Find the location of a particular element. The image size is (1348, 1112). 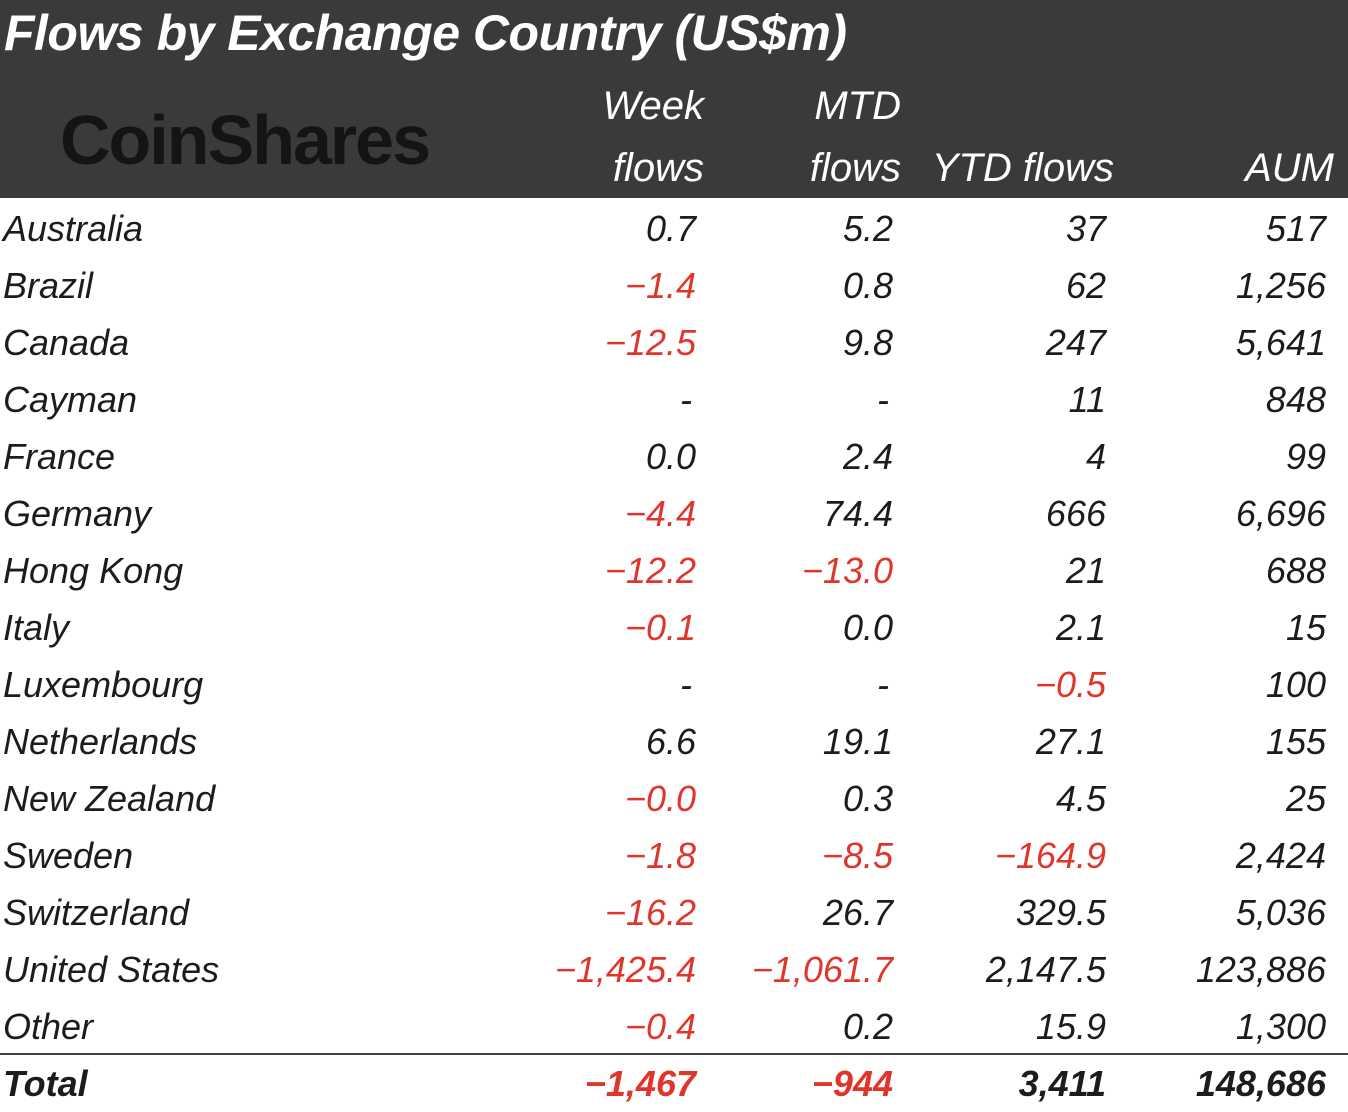

week-cell: −1,425.4 is located at coordinates (625, 969).